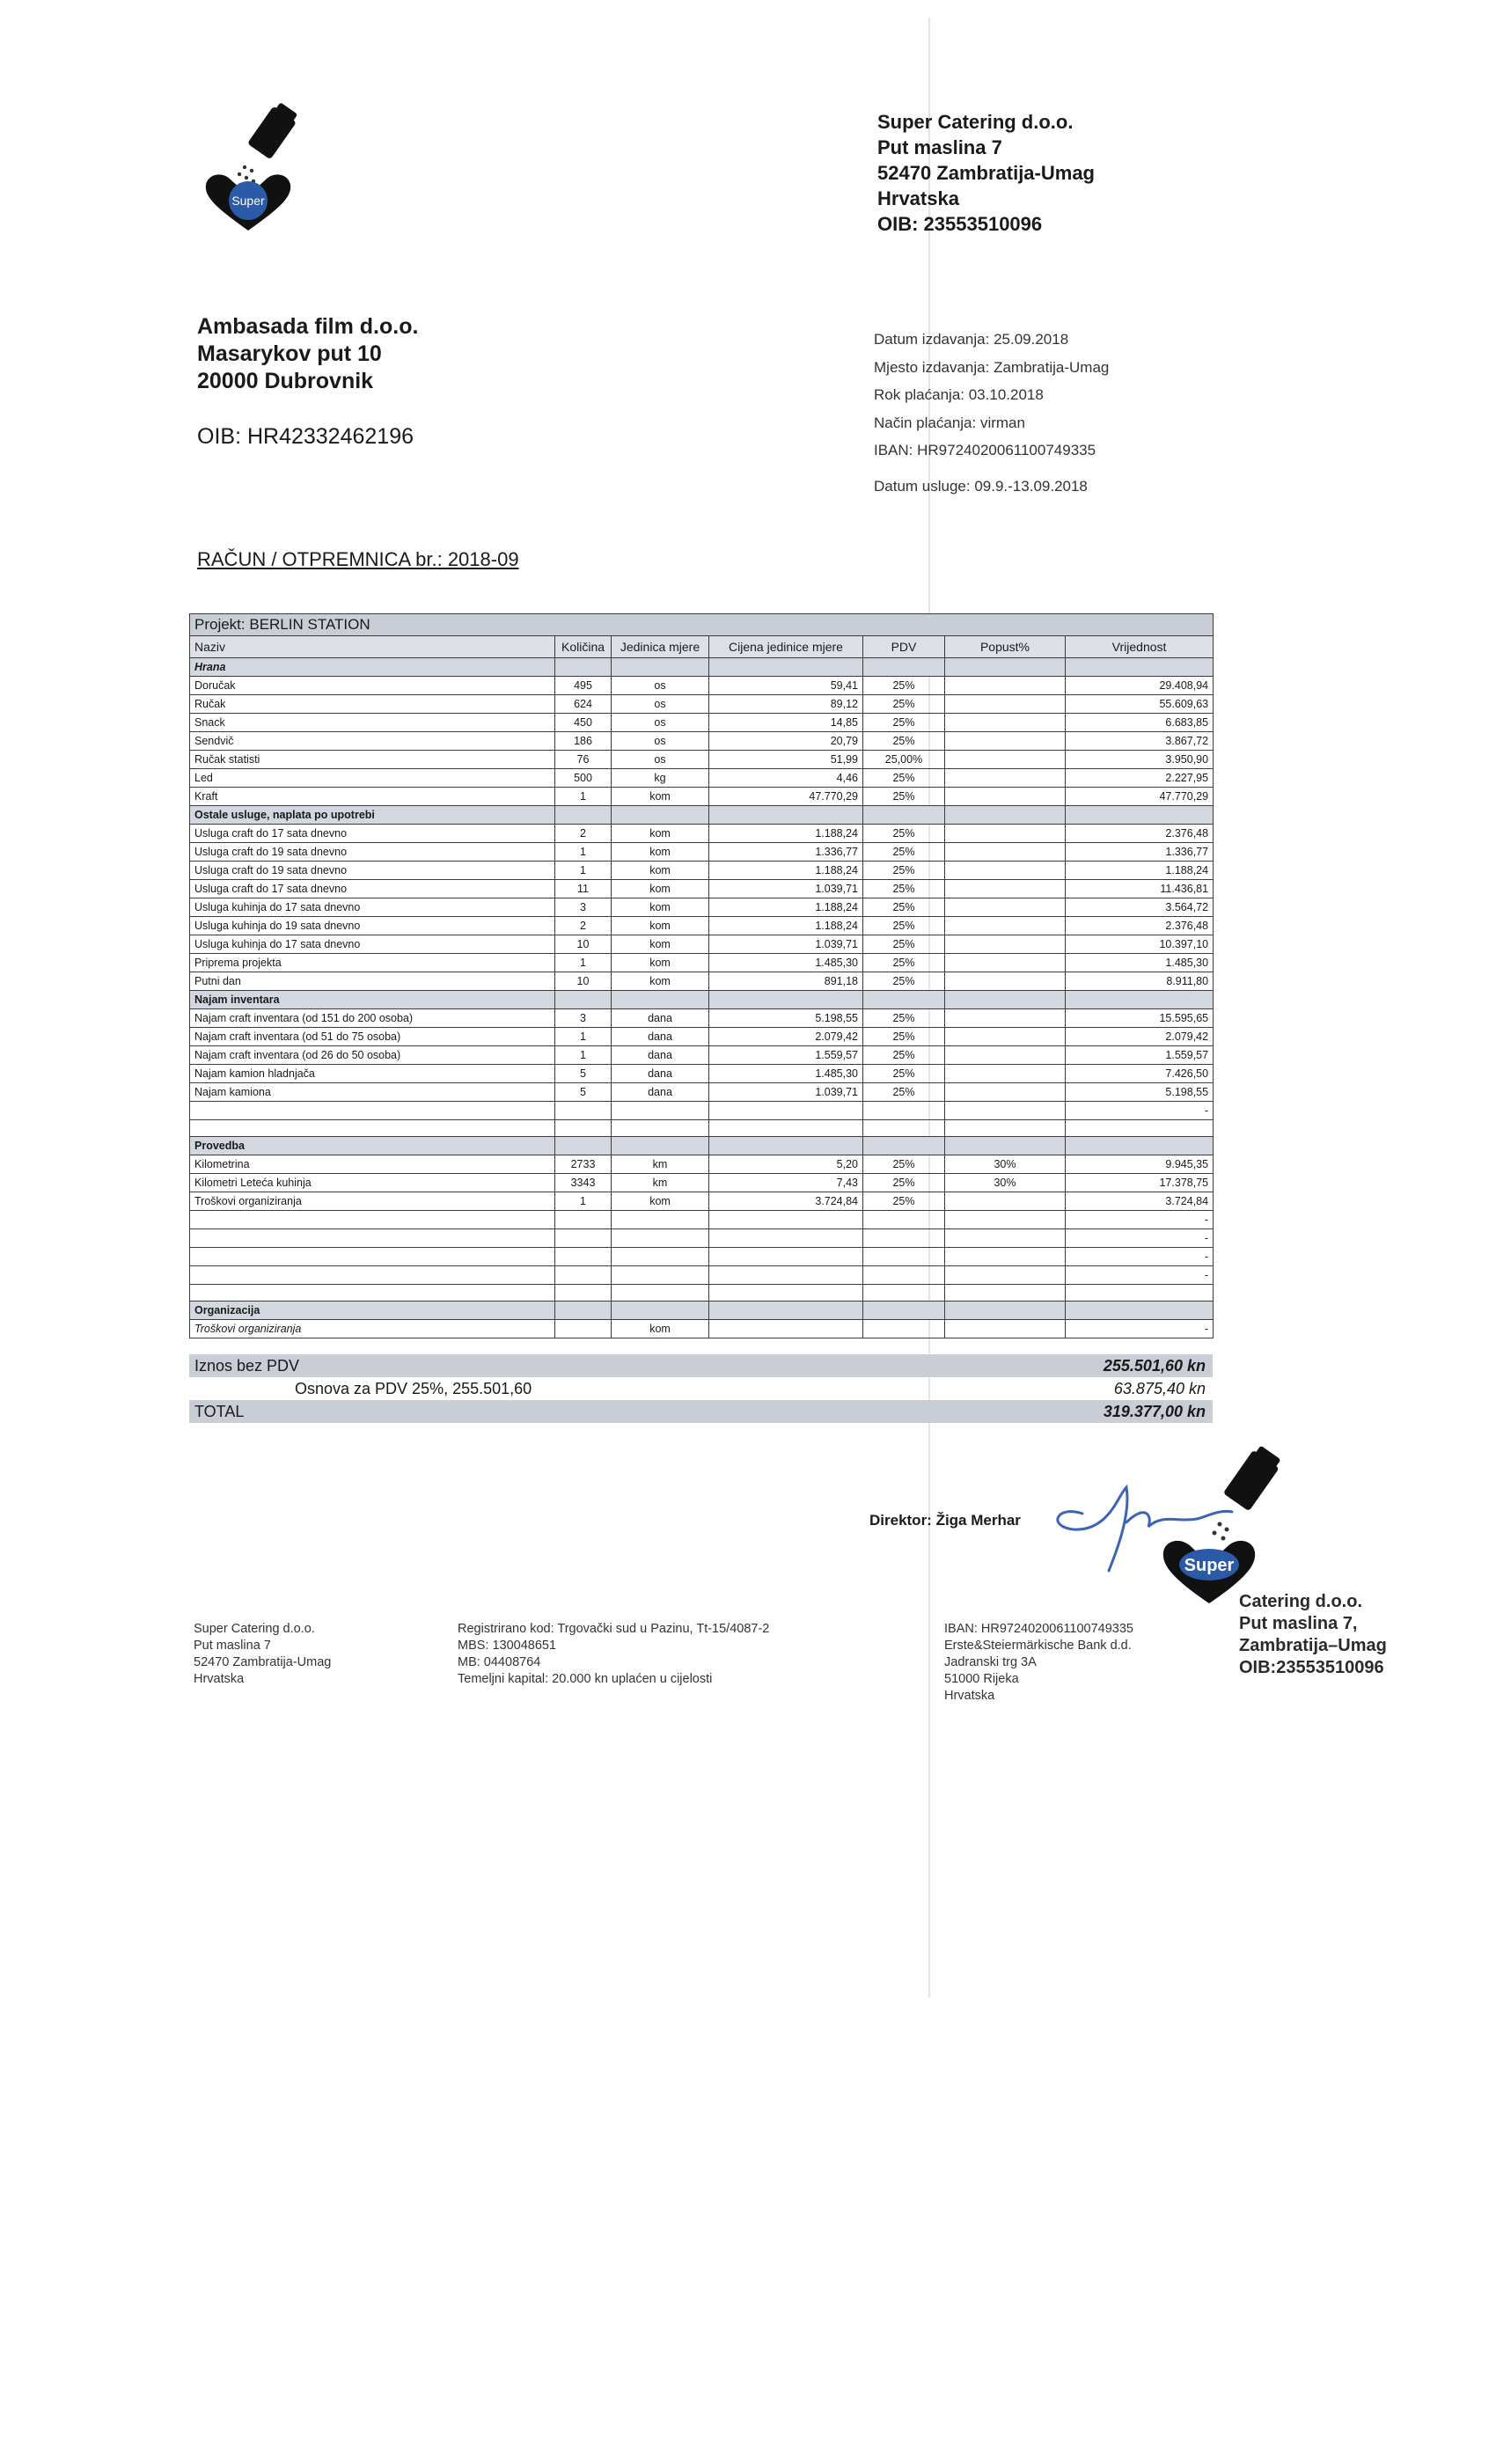  Describe the element at coordinates (786, 778) in the screenshot. I see `cell-price: 4,46` at that location.